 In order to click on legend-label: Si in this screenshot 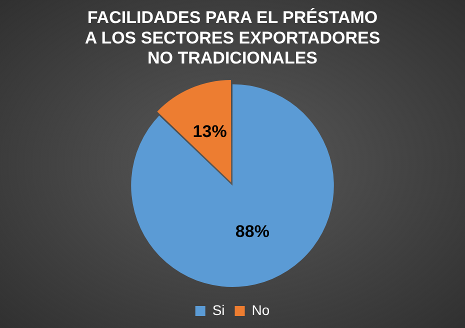, I will do `click(218, 310)`.